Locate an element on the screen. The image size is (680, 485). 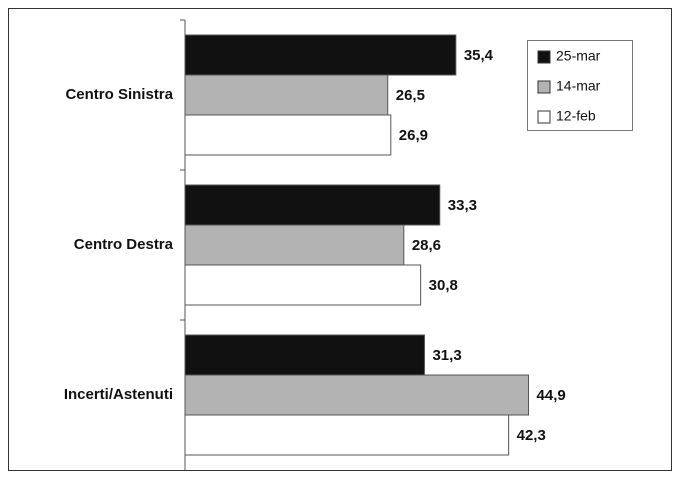
legend-label: 12-feb is located at coordinates (576, 116).